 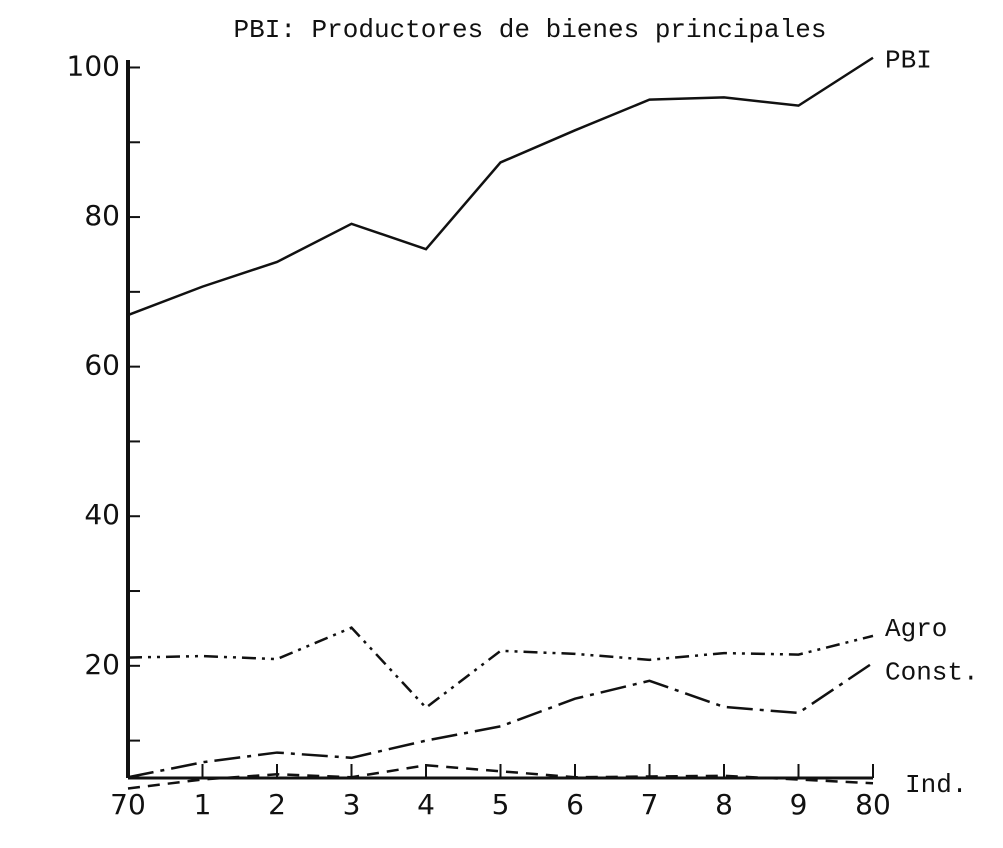 What do you see at coordinates (501, 804) in the screenshot?
I see `x-tick-label: 5` at bounding box center [501, 804].